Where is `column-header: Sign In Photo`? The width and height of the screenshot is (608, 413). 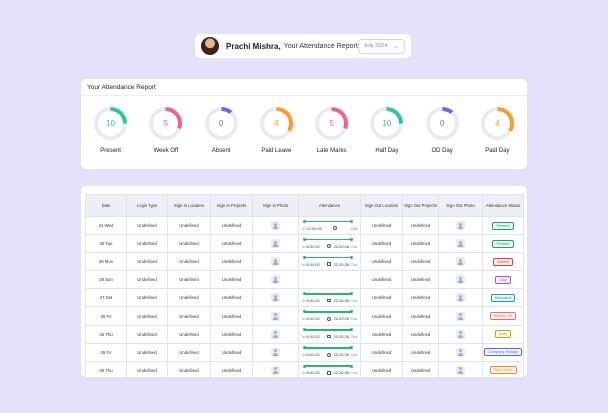
column-header: Sign In Photo is located at coordinates (275, 205).